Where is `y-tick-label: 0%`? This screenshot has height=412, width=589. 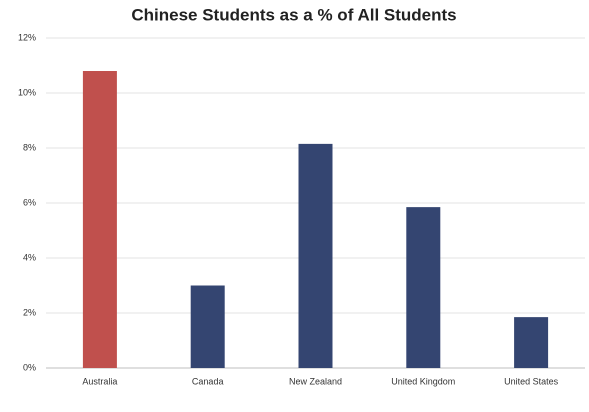 y-tick-label: 0% is located at coordinates (29, 367).